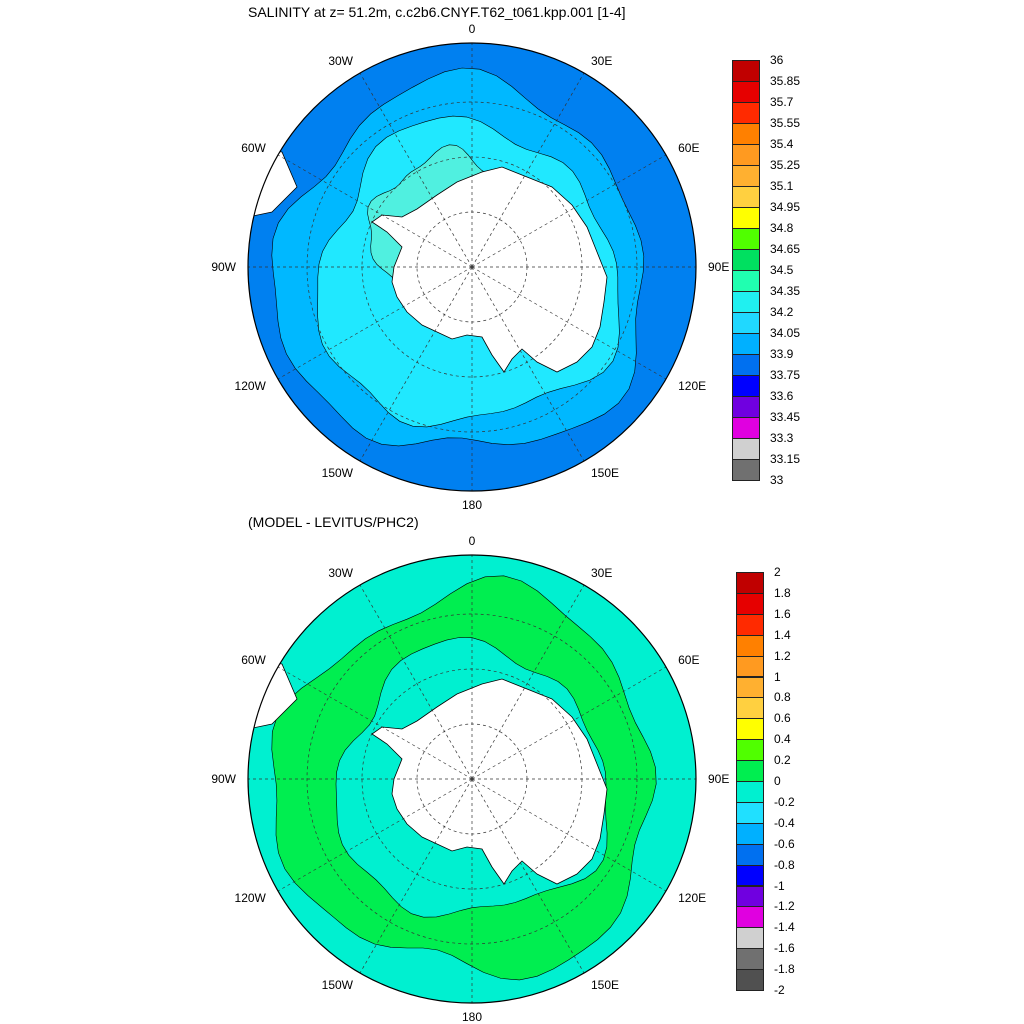  Describe the element at coordinates (333, 522) in the screenshot. I see `panel-2-title: (MODEL - LEVITUS/PHC2)` at that location.